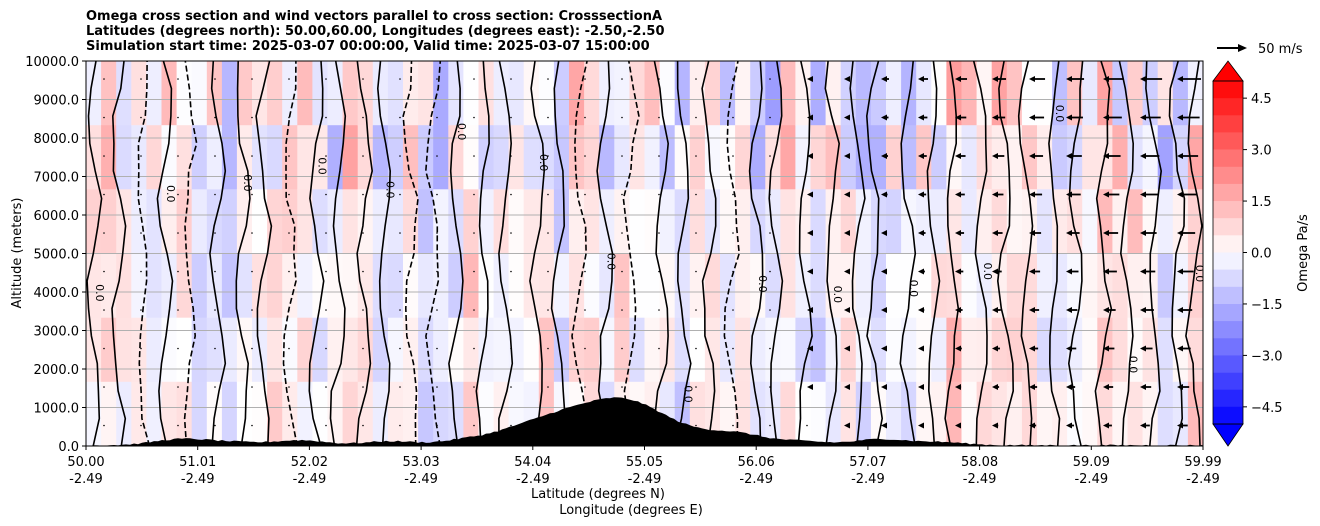 This screenshot has width=1320, height=526. What do you see at coordinates (1228, 244) in the screenshot?
I see `colorbar-band` at bounding box center [1228, 244].